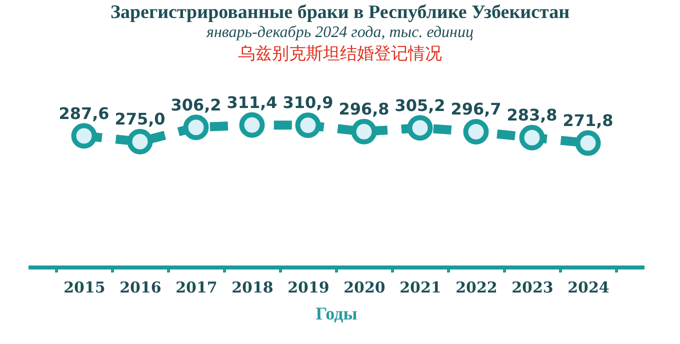 The height and width of the screenshot is (344, 680). Describe the element at coordinates (533, 287) in the screenshot. I see `x-tick-label: 2023` at that location.